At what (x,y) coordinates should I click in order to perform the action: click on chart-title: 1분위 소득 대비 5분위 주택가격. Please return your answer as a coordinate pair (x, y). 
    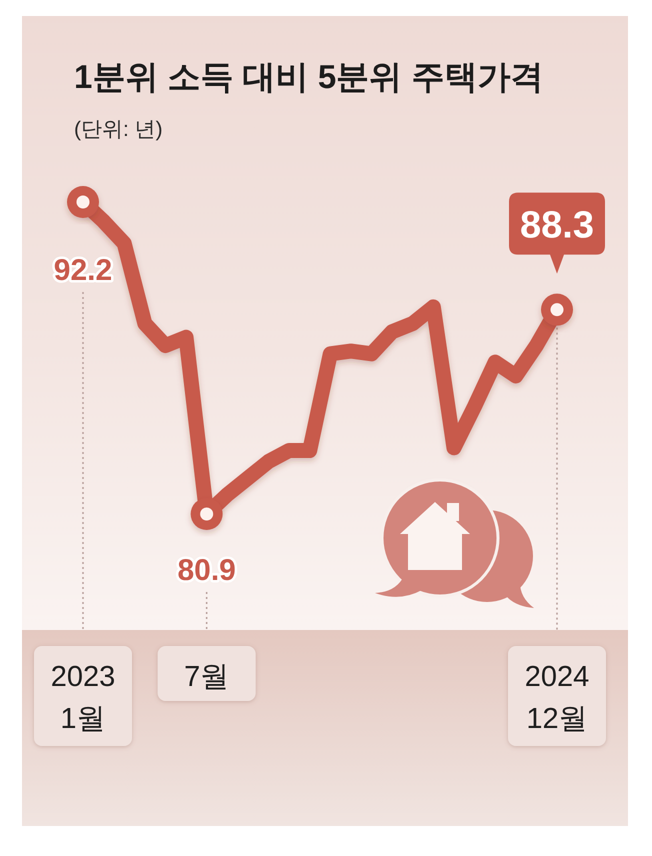
    Looking at the image, I should click on (309, 76).